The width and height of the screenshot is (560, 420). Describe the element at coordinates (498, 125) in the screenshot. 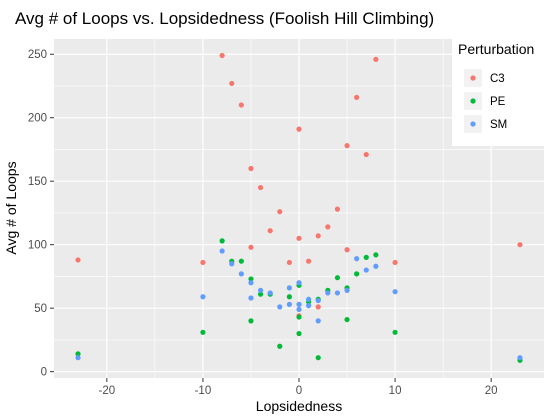

I see `legend-label-sm: SM` at that location.